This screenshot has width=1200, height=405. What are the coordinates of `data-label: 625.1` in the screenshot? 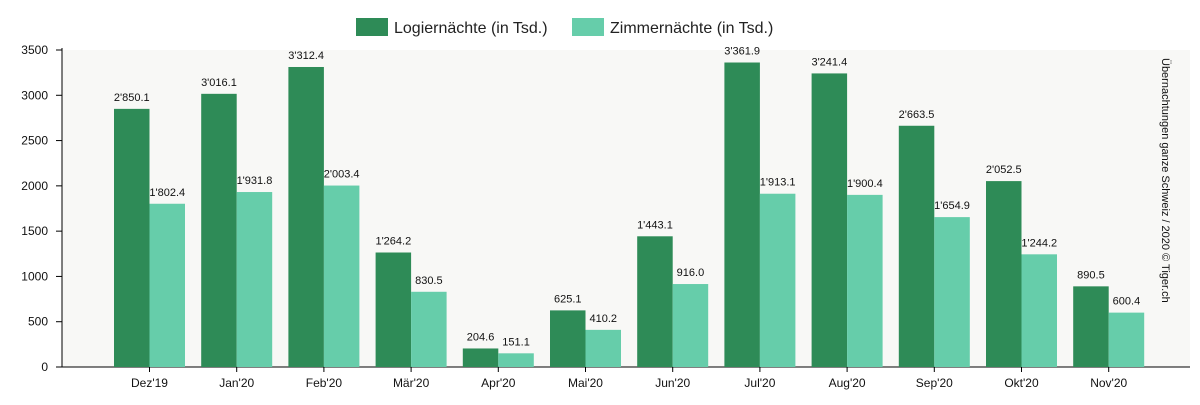 It's located at (568, 299).